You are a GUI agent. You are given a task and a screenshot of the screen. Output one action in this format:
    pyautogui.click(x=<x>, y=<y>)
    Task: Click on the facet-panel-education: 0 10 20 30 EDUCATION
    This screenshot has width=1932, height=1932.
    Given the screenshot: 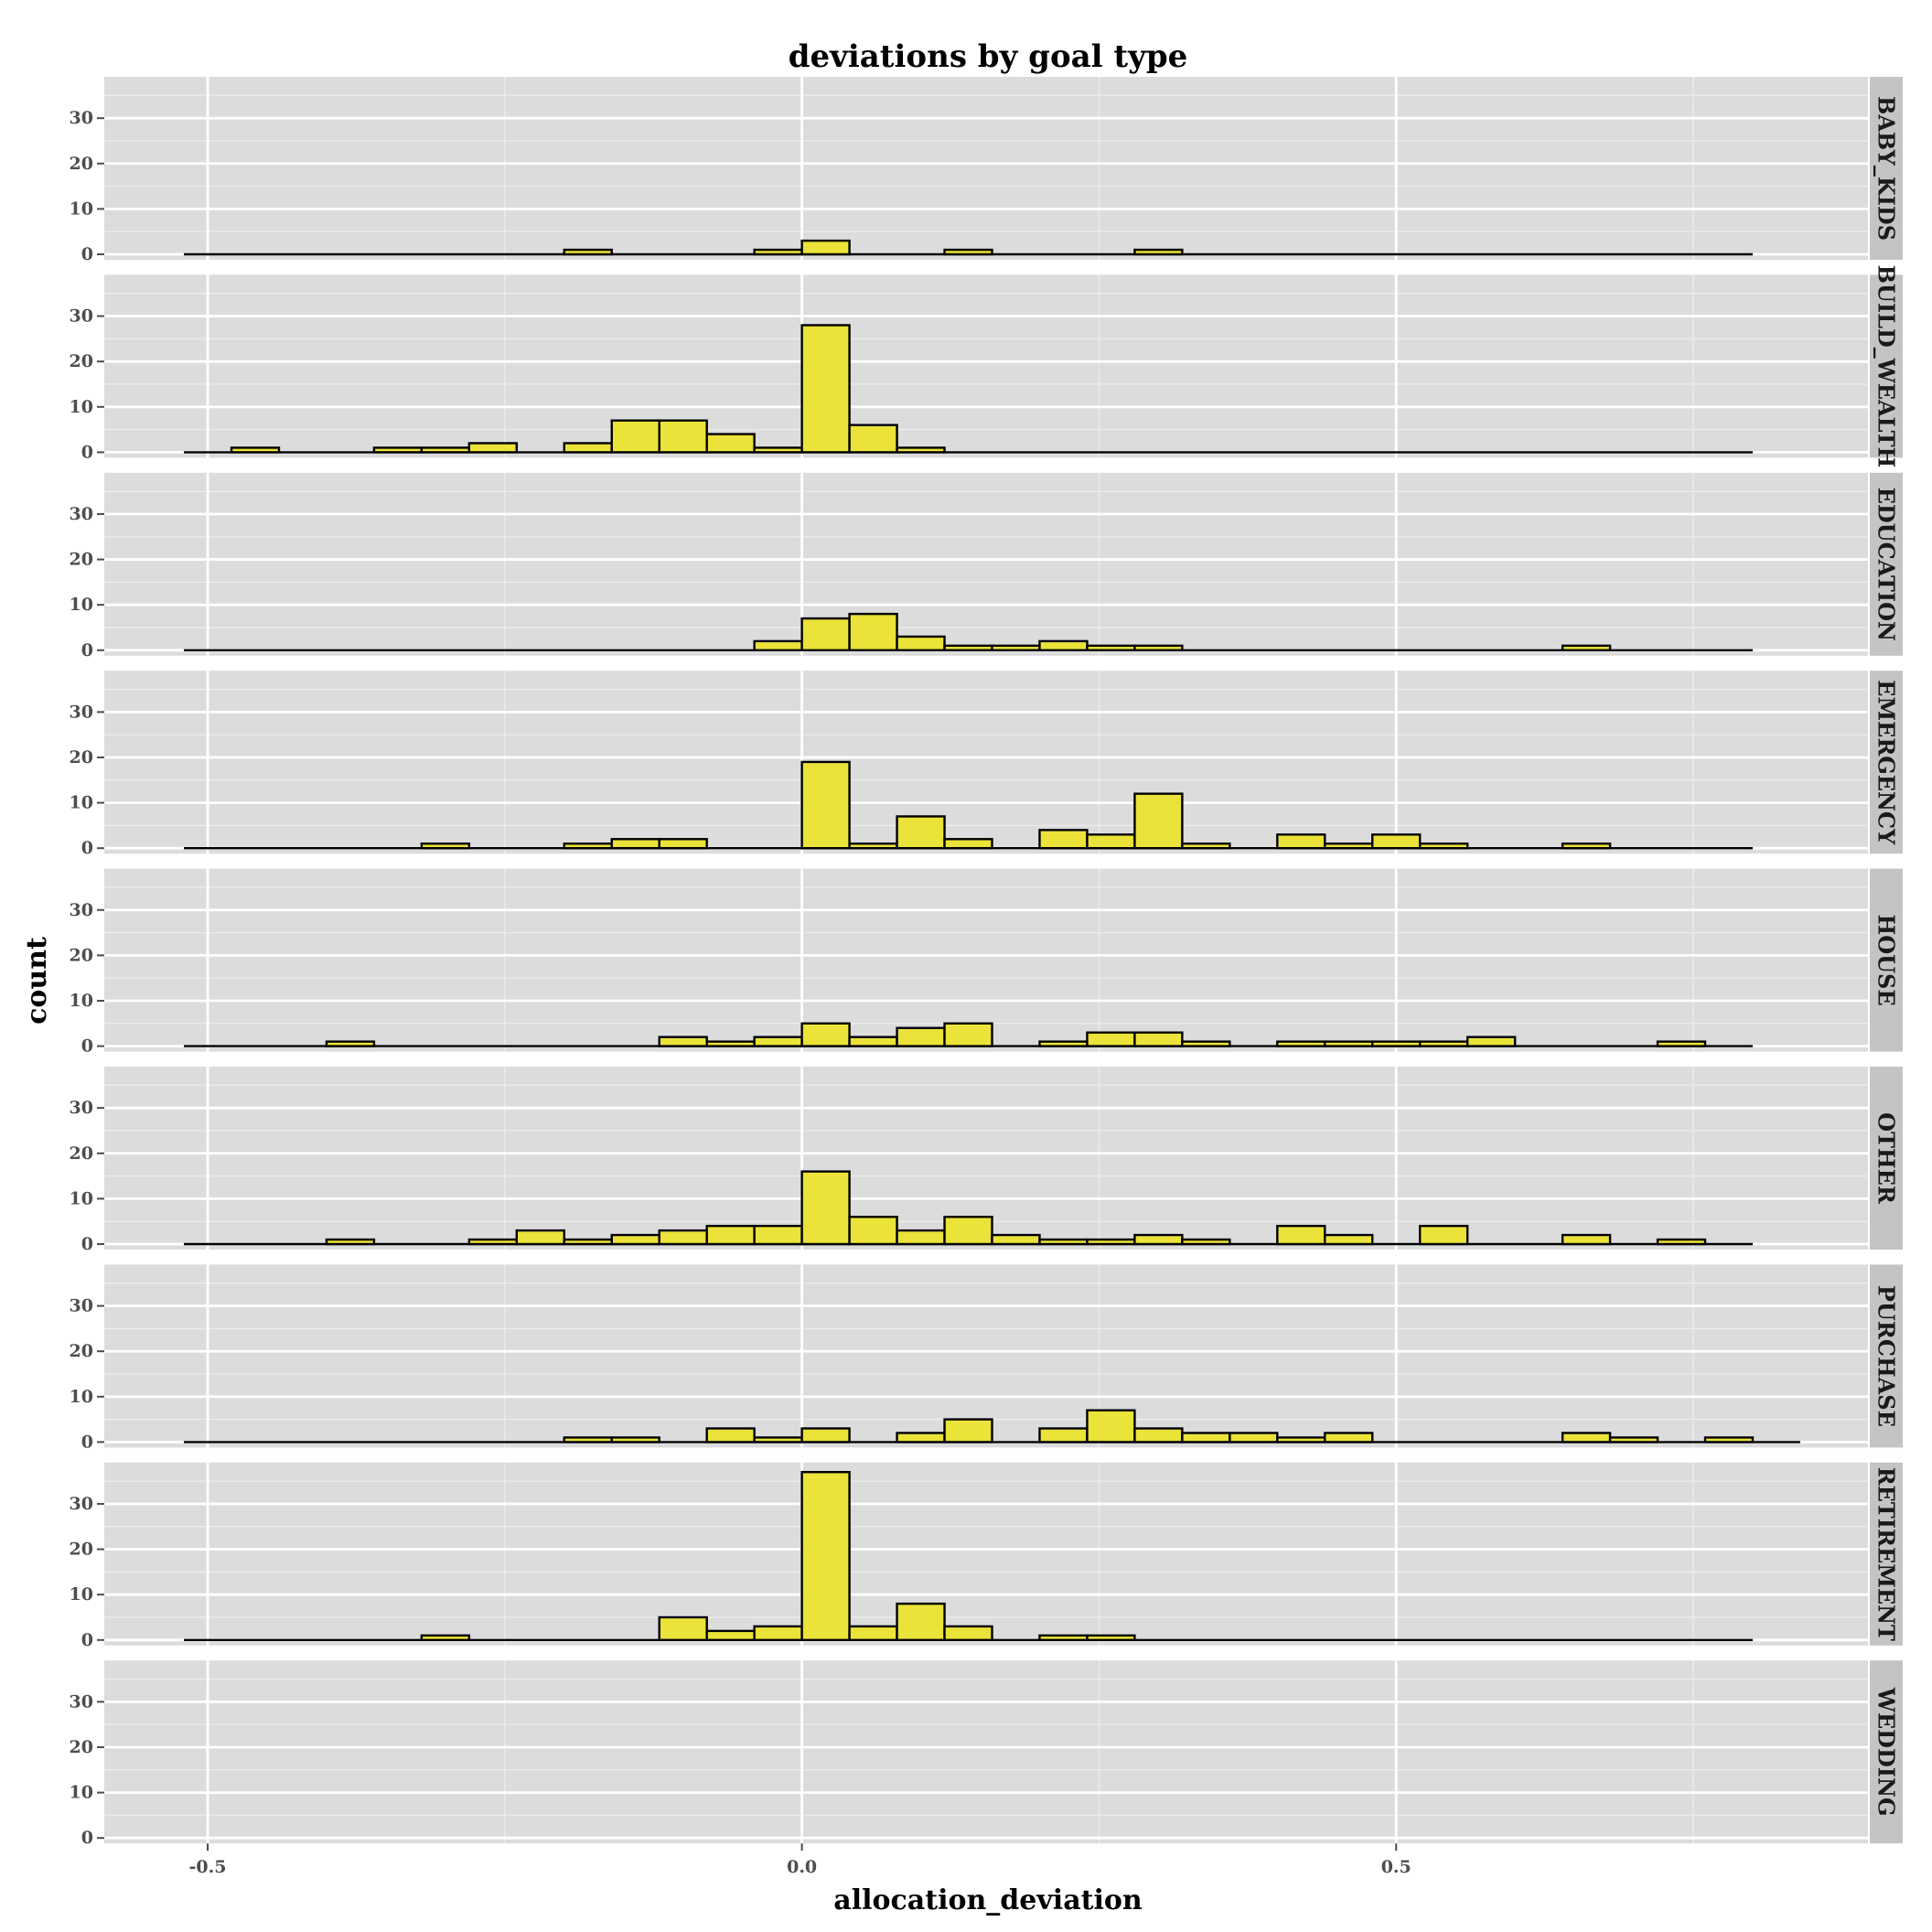 What is the action you would take?
    pyautogui.click(x=986, y=566)
    